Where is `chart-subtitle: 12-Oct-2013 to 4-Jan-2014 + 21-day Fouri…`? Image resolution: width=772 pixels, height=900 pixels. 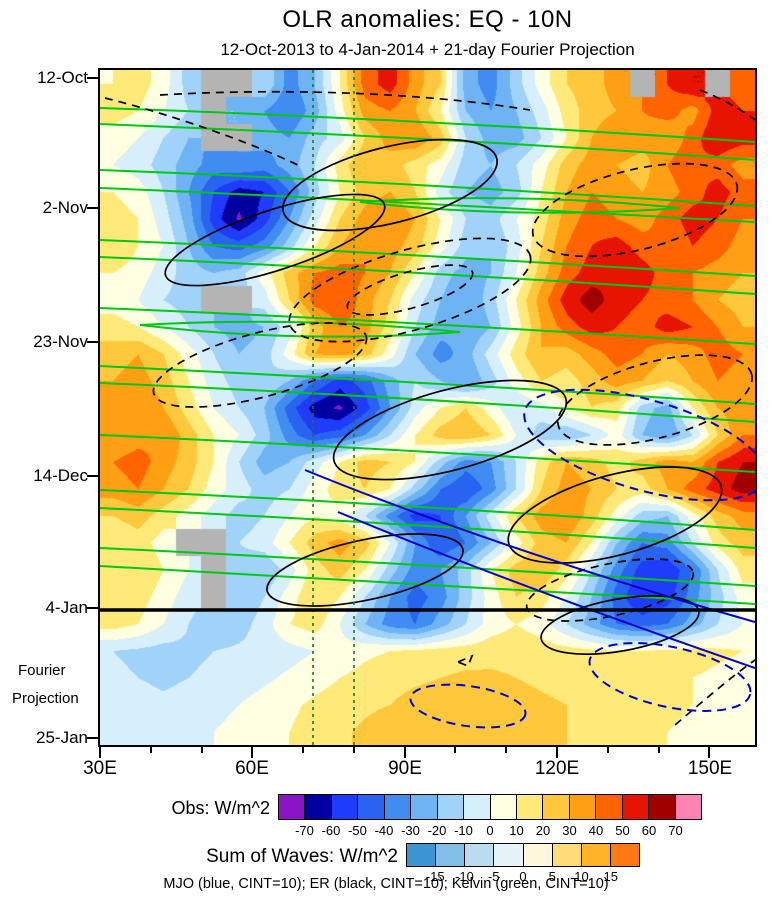 chart-subtitle: 12-Oct-2013 to 4-Jan-2014 + 21-day Fouri… is located at coordinates (427, 49).